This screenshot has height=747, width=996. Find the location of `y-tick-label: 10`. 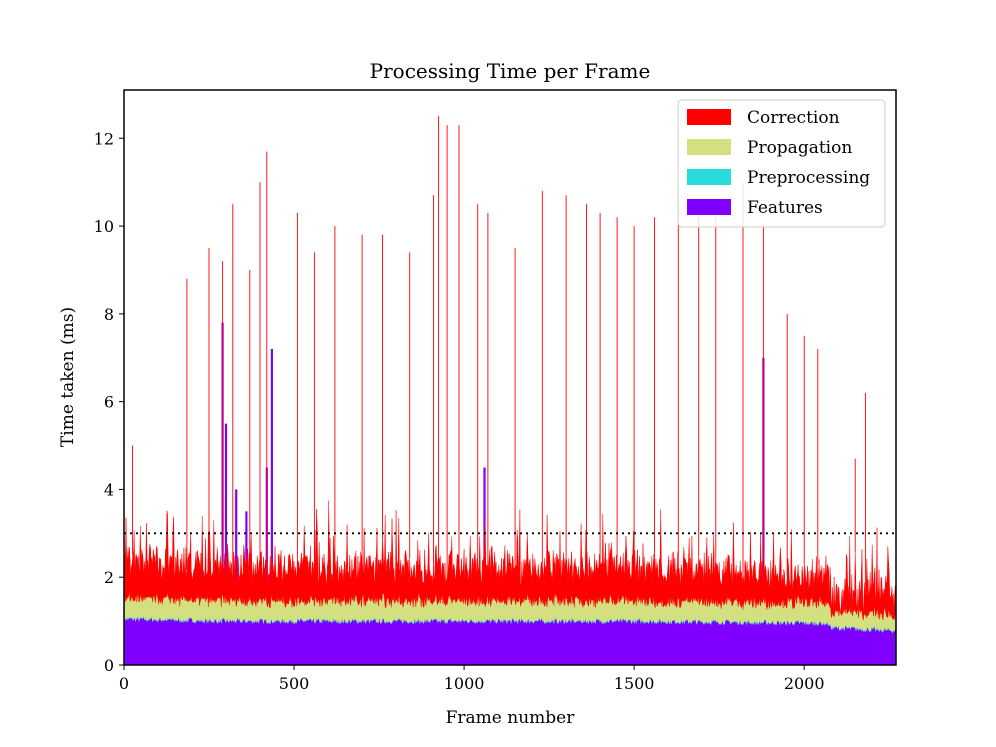

y-tick-label: 10 is located at coordinates (104, 226).